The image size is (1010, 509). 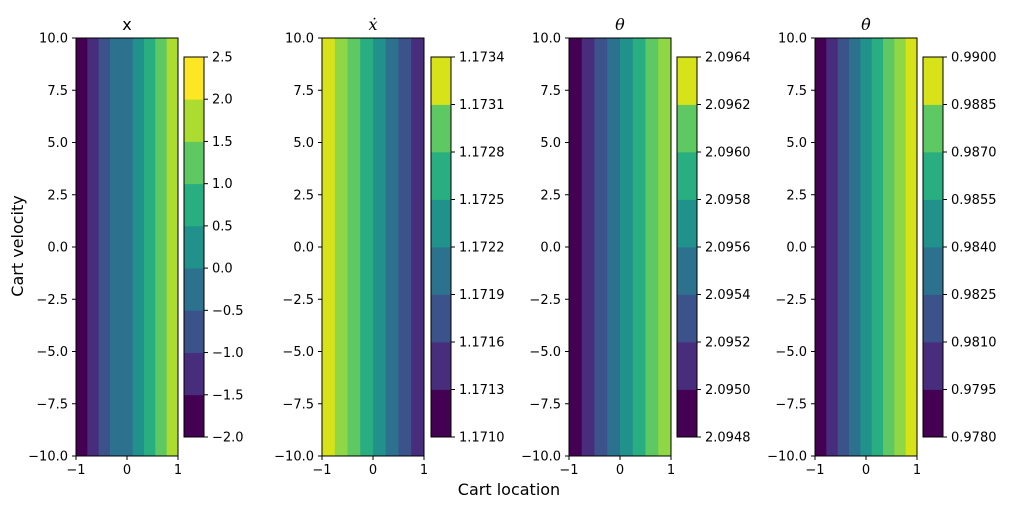 What do you see at coordinates (482, 153) in the screenshot?
I see `colorbar-tick-label: 1.1728` at bounding box center [482, 153].